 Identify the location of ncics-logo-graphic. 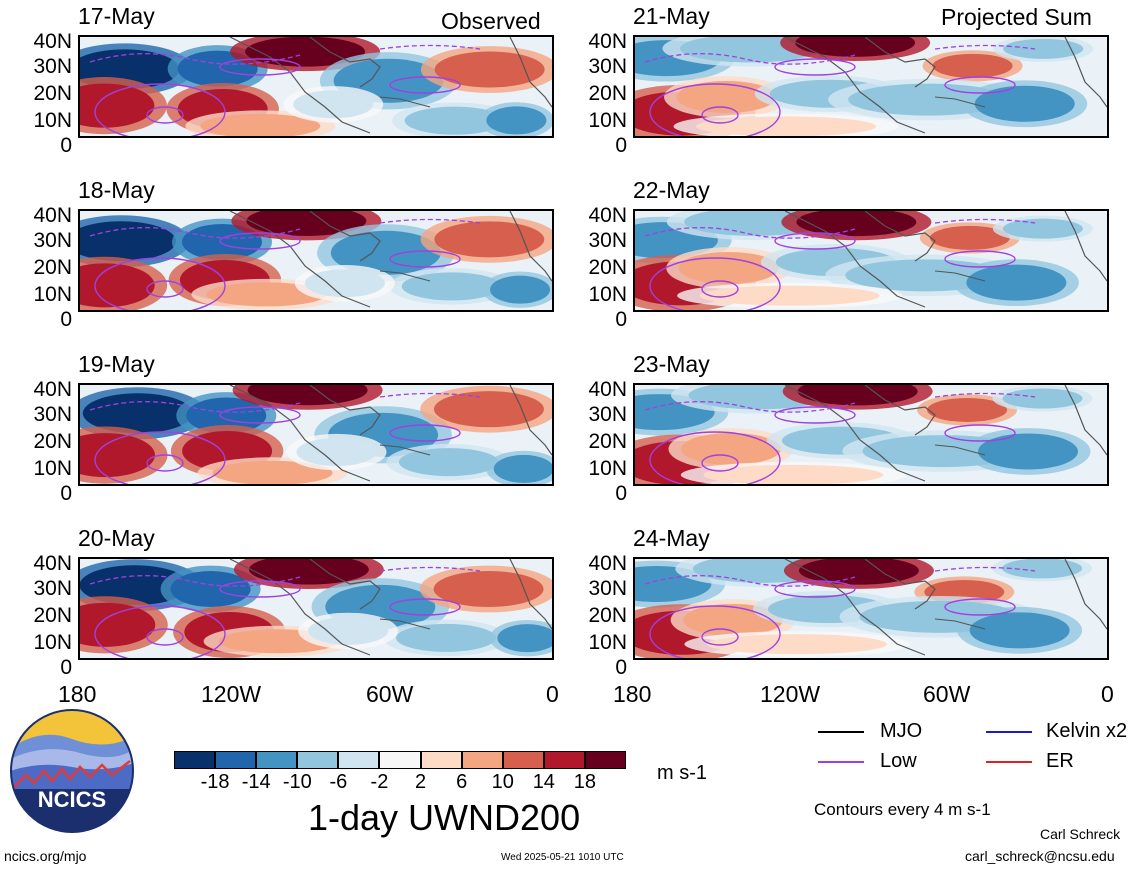
(72, 771).